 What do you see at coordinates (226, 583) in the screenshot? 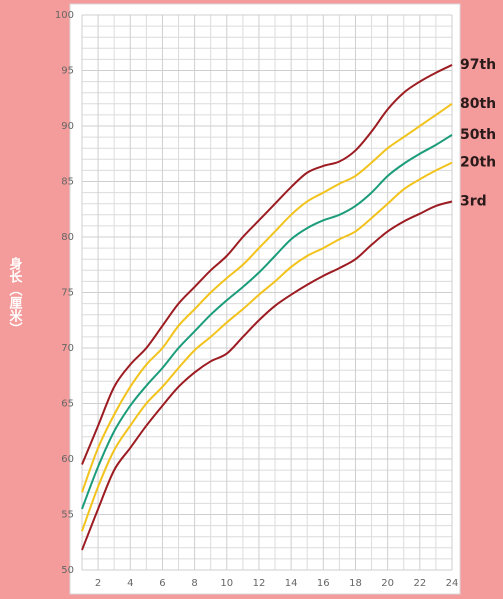
I see `x-tick-label: 10` at bounding box center [226, 583].